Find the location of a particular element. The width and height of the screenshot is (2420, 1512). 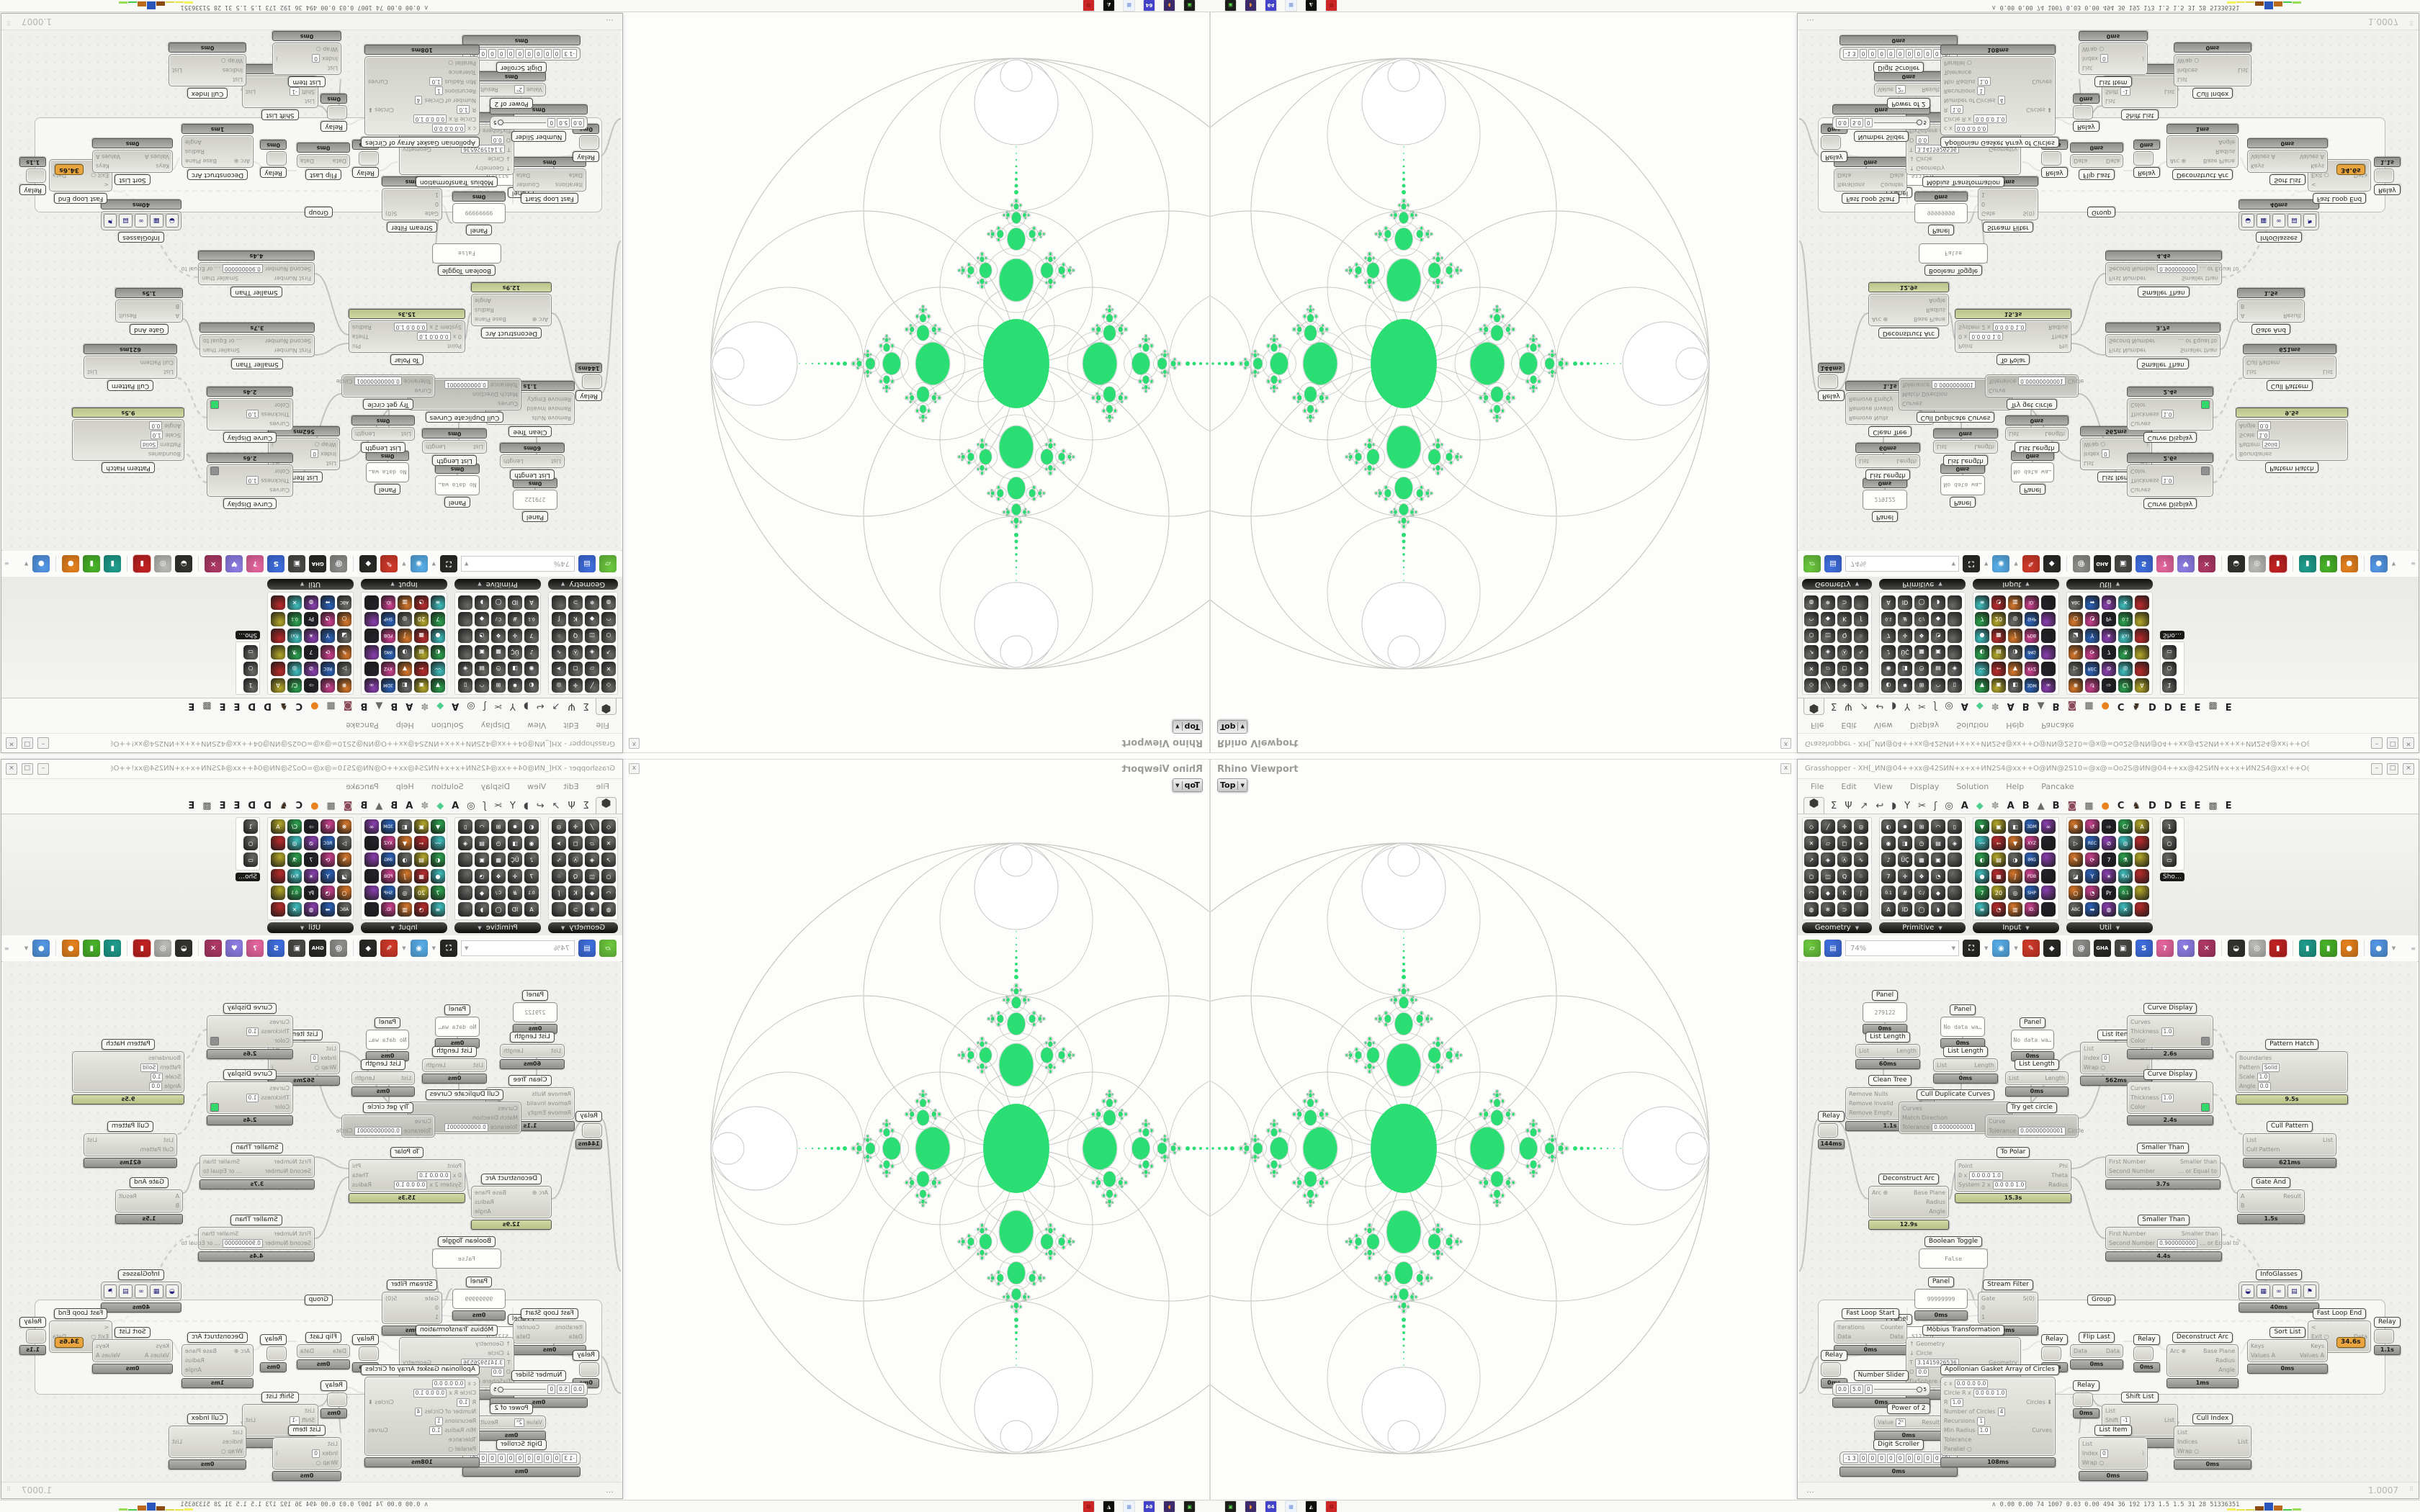

gh-node-power-of-2: Power of 2 Value 2ᴿ Result 0ms is located at coordinates (512, 1422).